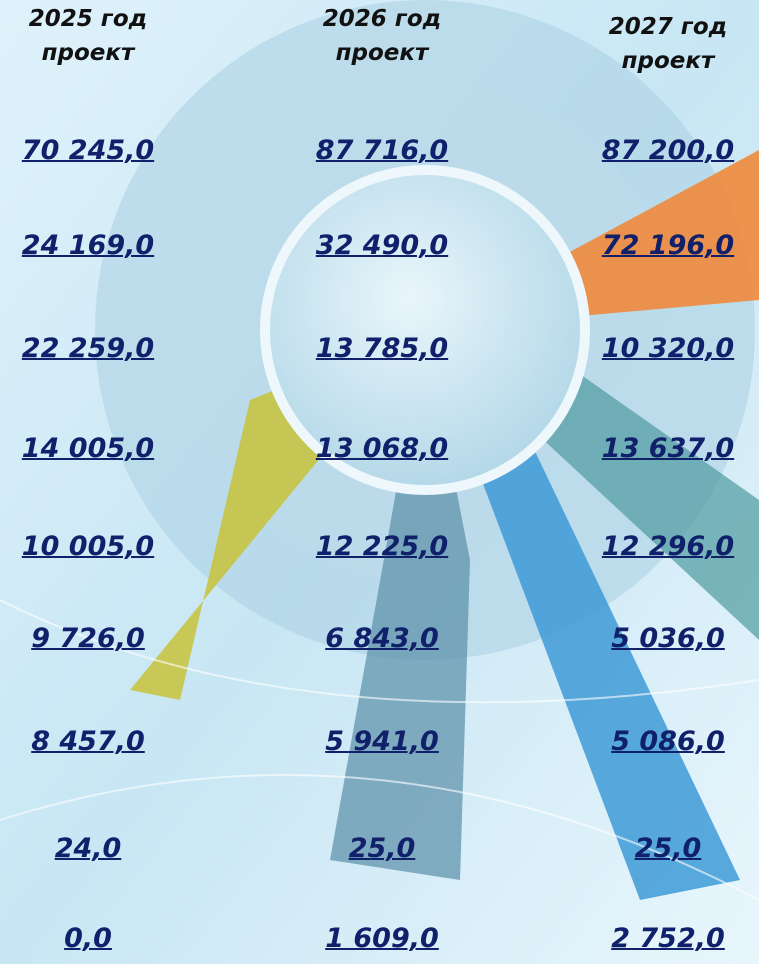  I want to click on value-link: 13 068,0, so click(382, 448).